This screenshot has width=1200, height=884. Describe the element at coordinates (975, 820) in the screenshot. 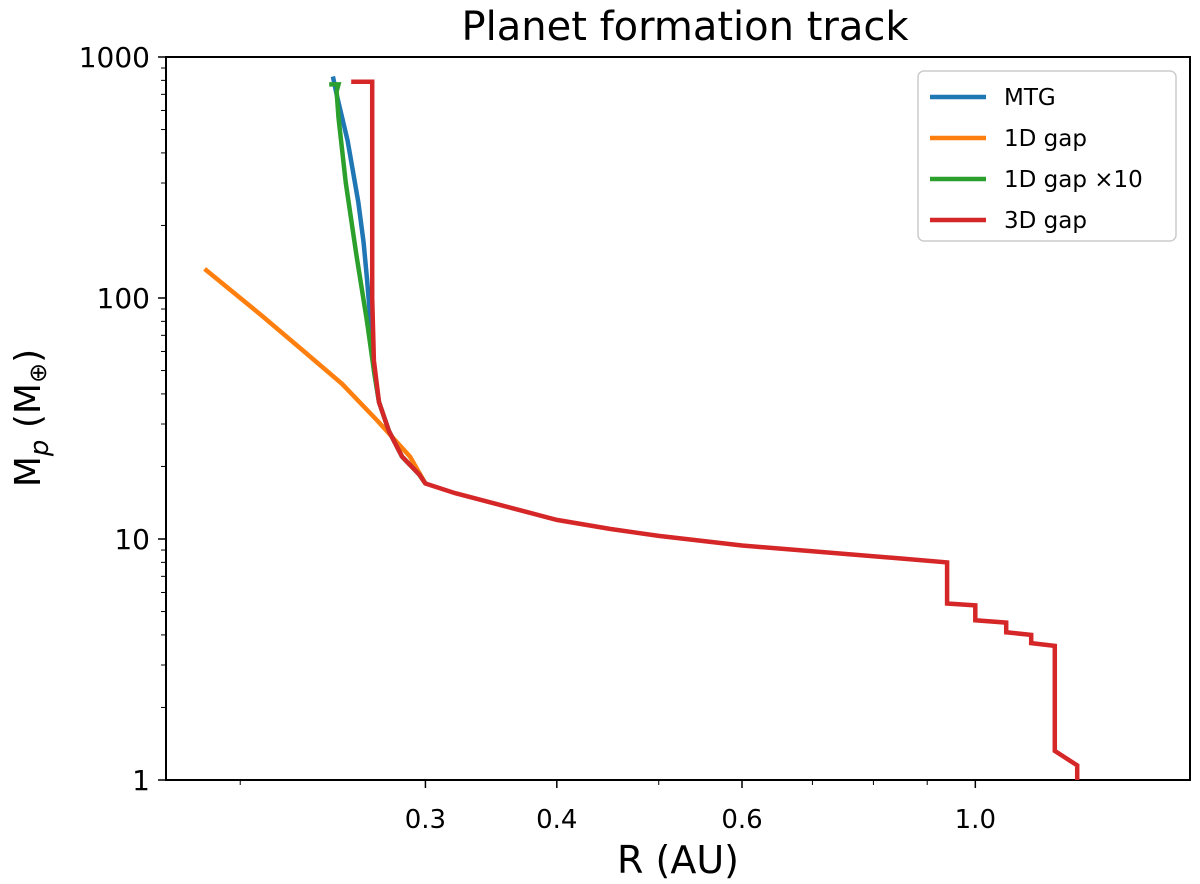

I see `x-tick-label-4: 1.0` at that location.